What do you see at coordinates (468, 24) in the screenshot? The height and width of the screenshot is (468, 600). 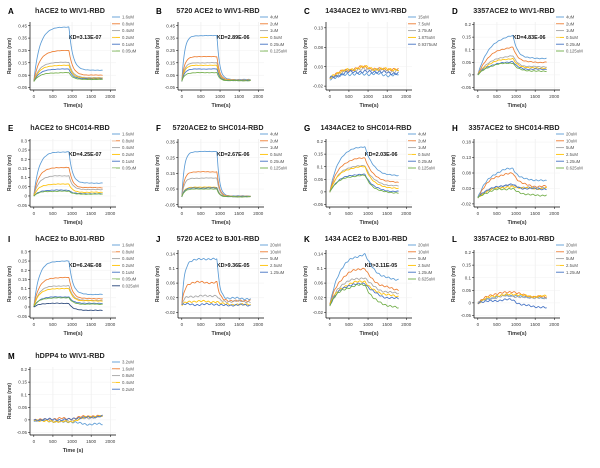 I see `y-tick-label: 0.2` at bounding box center [468, 24].